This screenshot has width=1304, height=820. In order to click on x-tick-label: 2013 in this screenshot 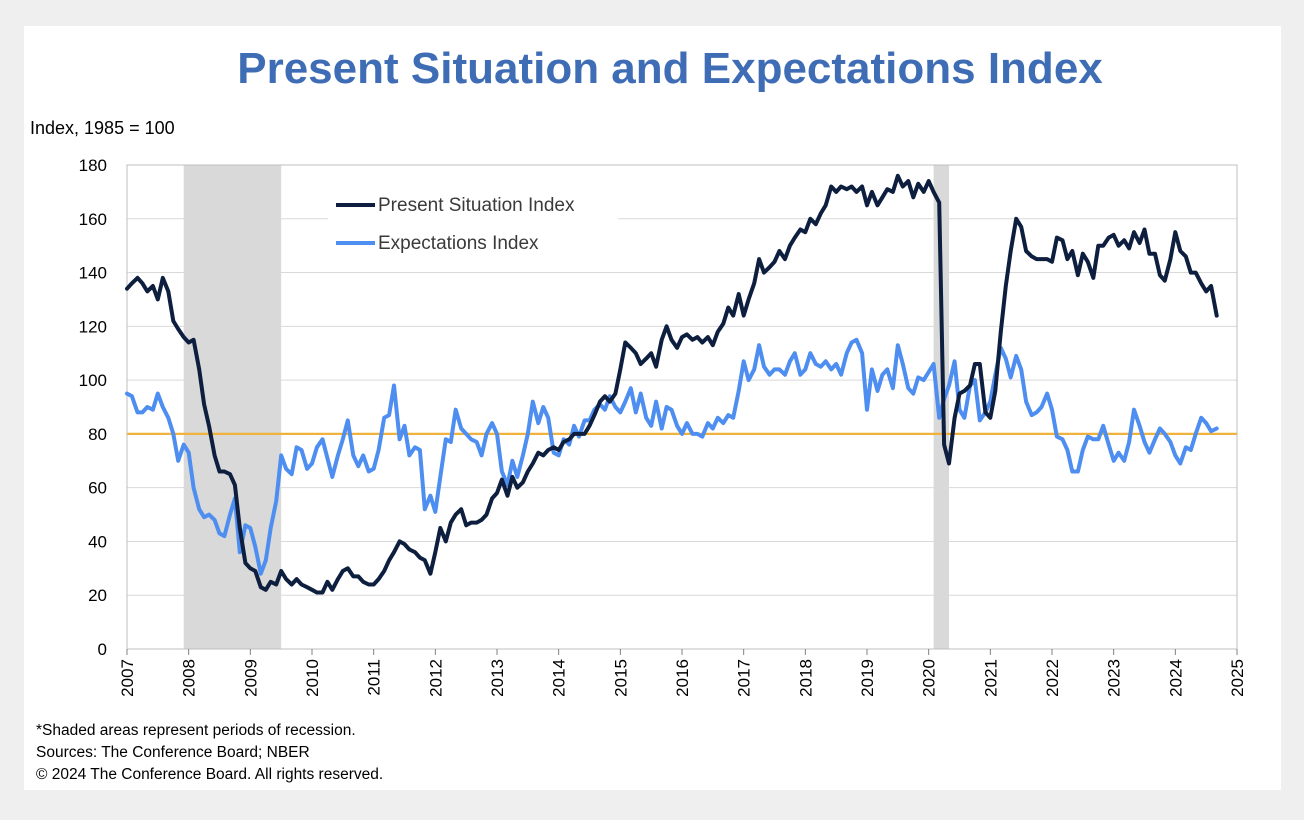, I will do `click(497, 678)`.